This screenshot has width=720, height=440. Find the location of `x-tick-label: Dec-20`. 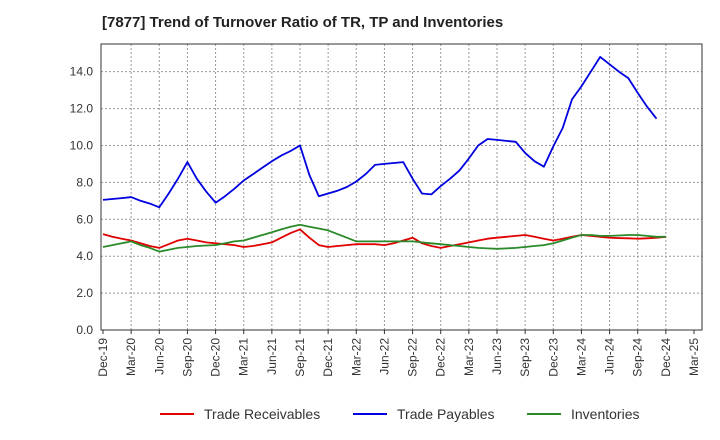

x-tick-label: Dec-20 is located at coordinates (216, 357).